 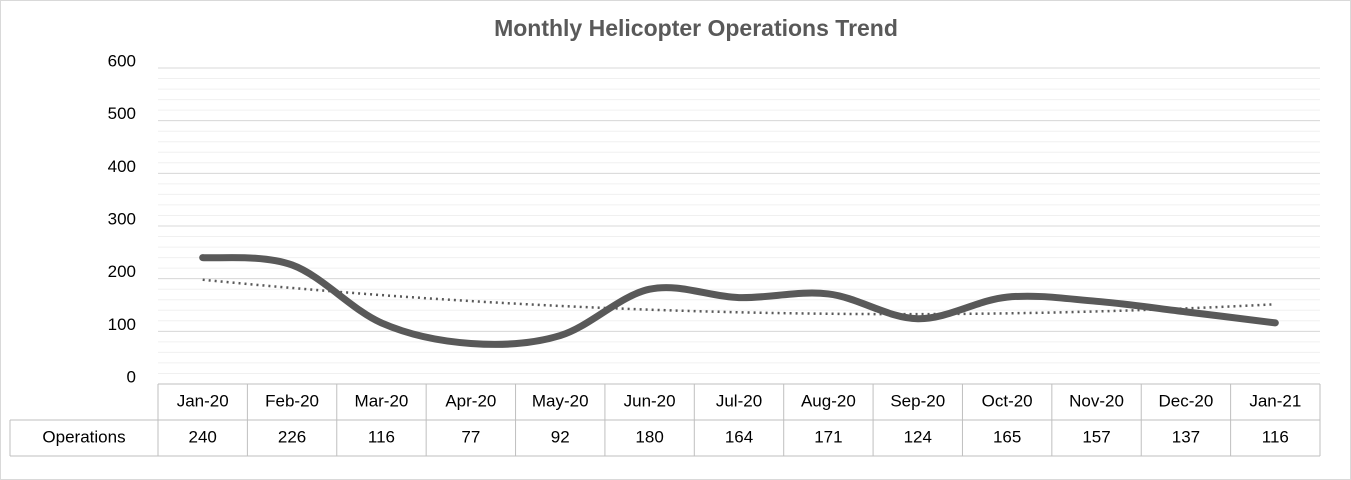 What do you see at coordinates (696, 28) in the screenshot?
I see `chart-title: Monthly Helicopter Operations Trend` at bounding box center [696, 28].